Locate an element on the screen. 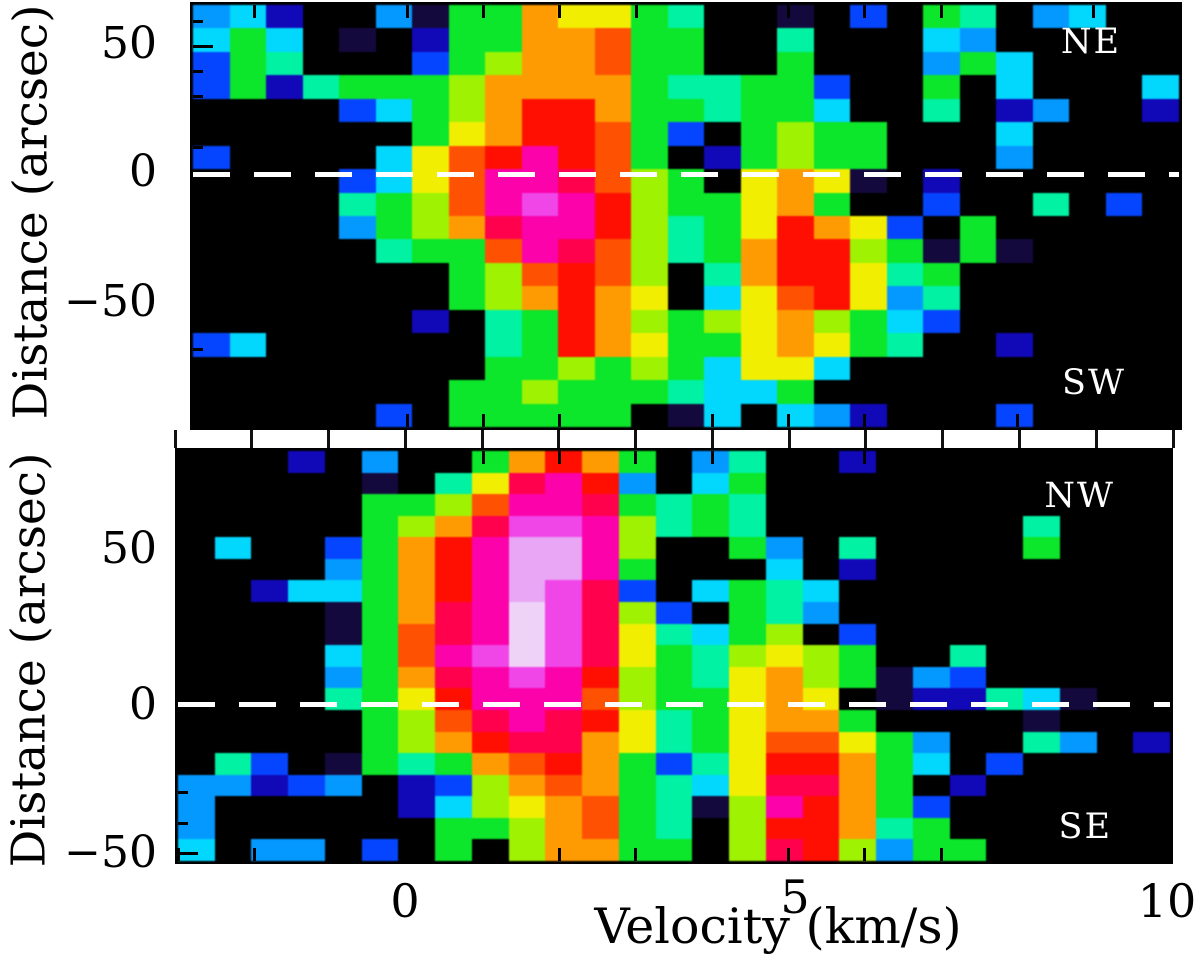 This screenshot has width=1200, height=955. ytick-label-top-0: 0 is located at coordinates (143, 171).